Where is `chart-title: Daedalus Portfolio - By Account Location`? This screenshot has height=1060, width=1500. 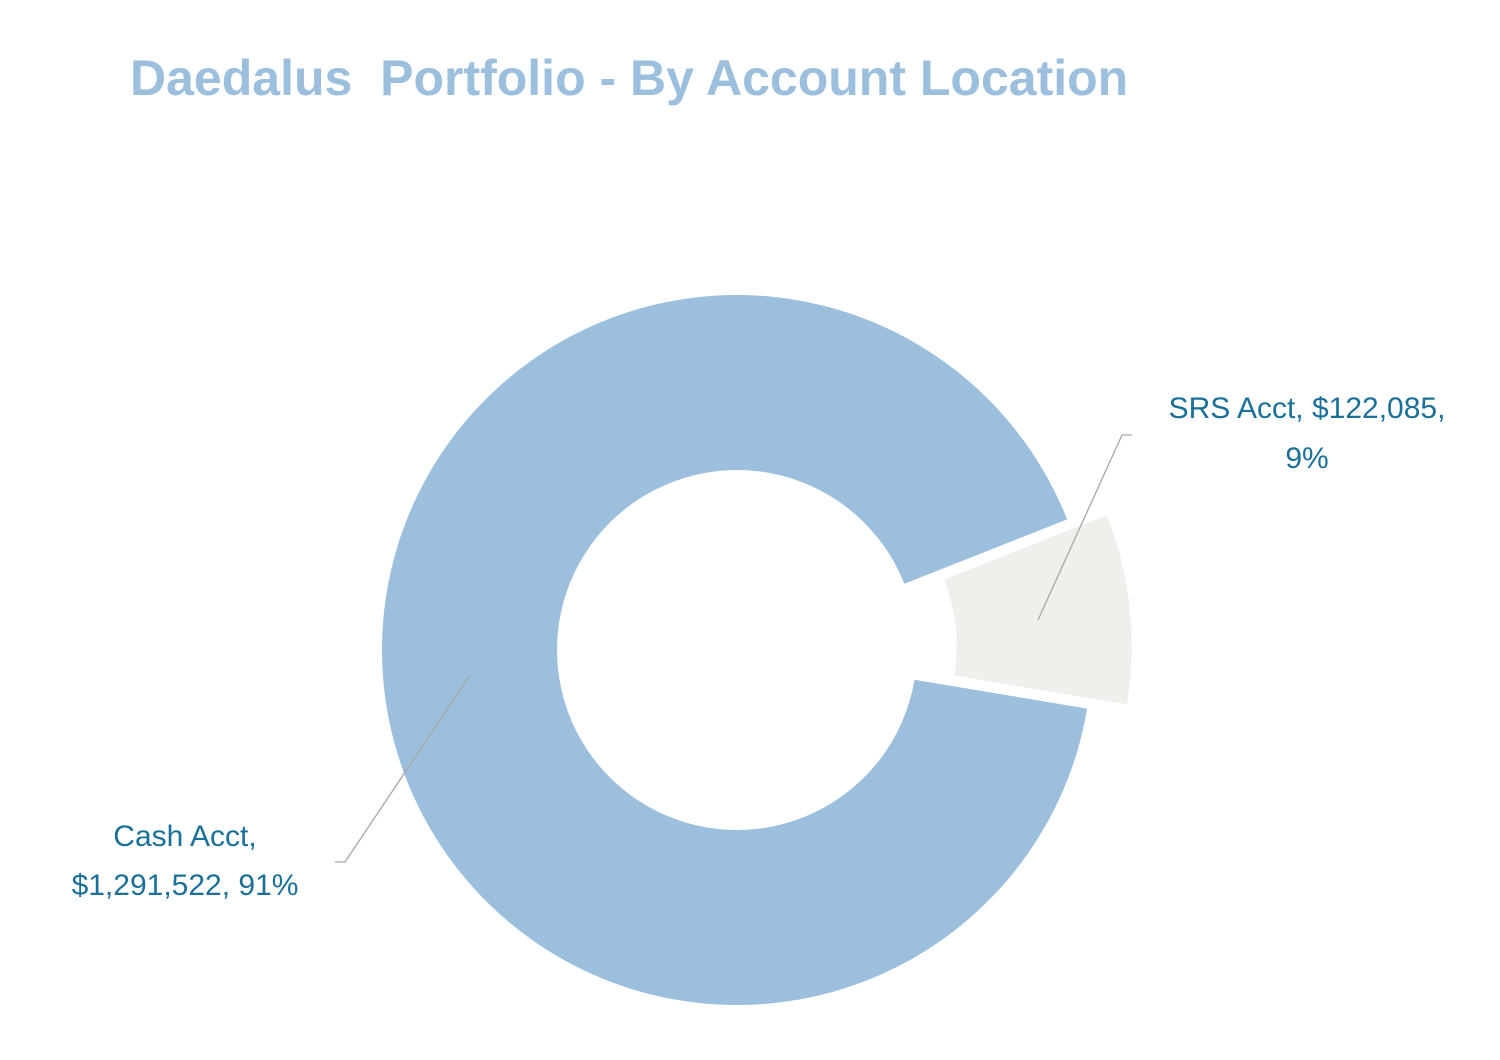 chart-title: Daedalus Portfolio - By Account Location is located at coordinates (629, 78).